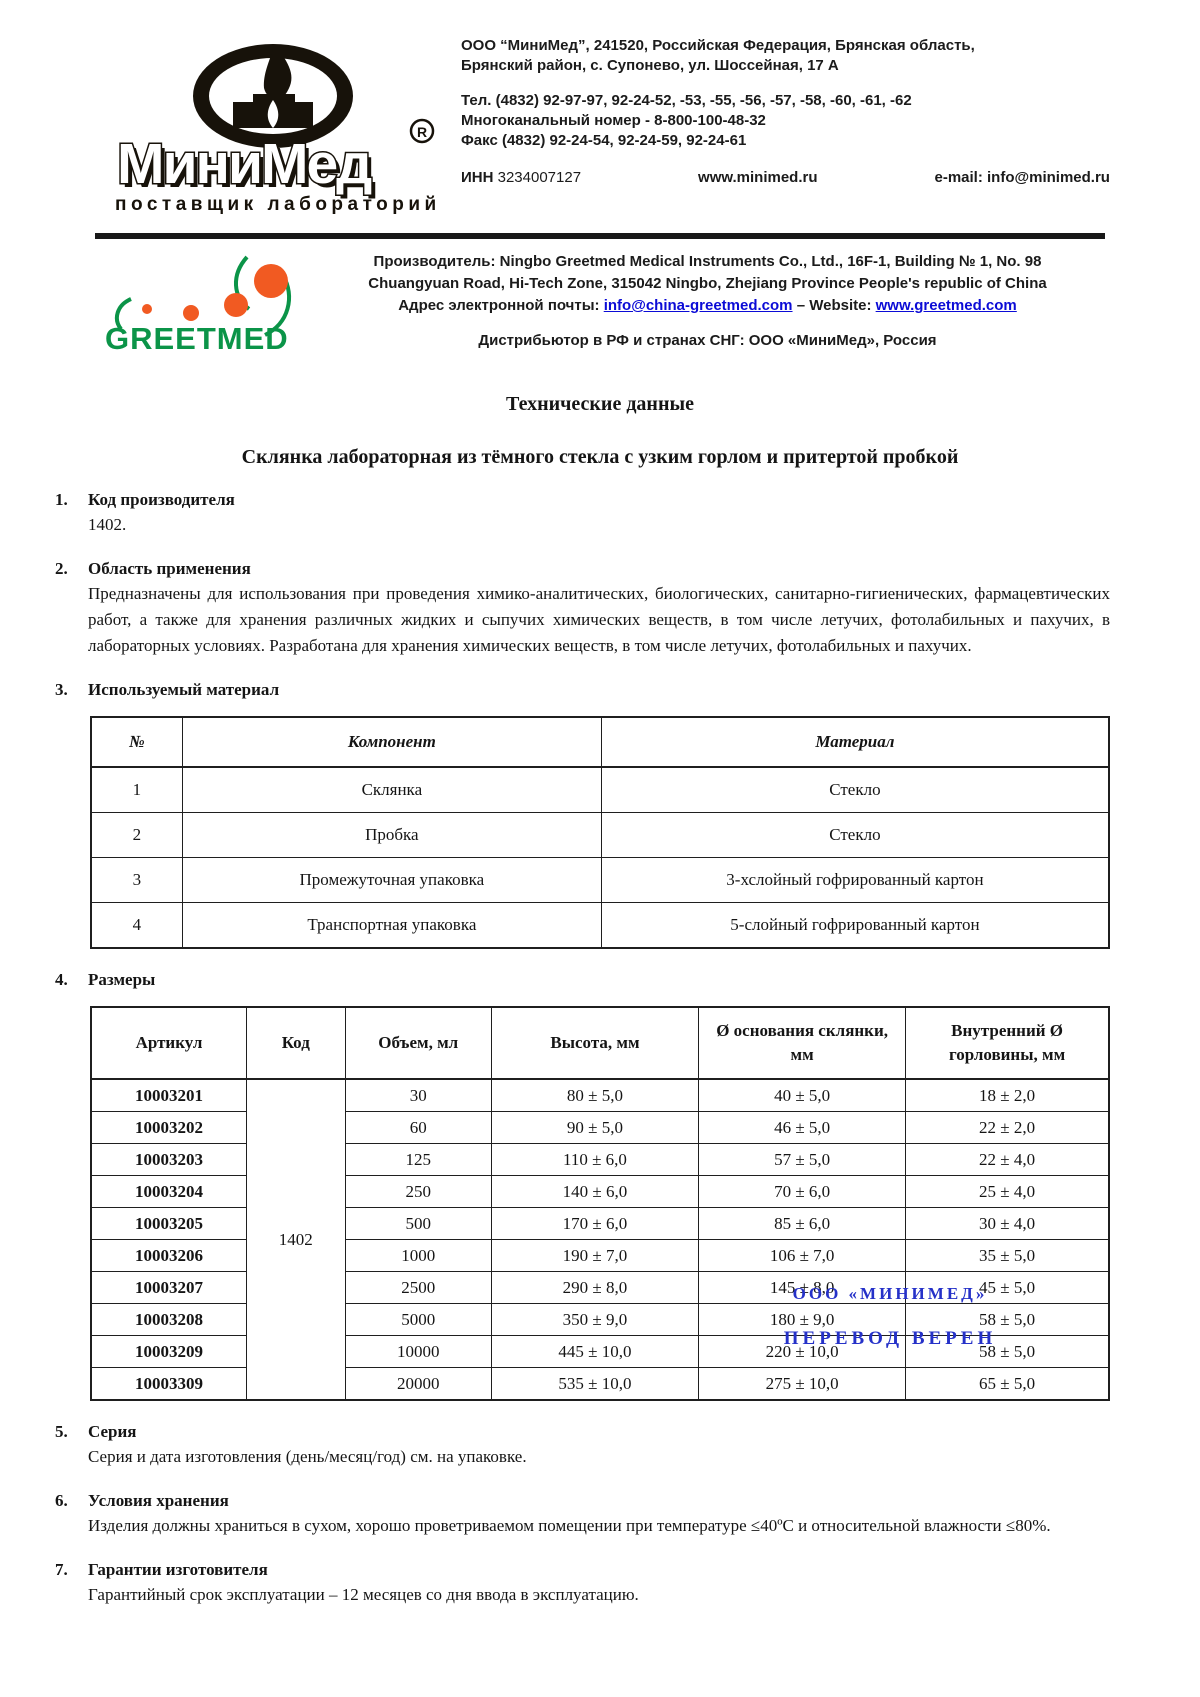  Describe the element at coordinates (477, 177) in the screenshot. I see `inn-label: ИНН` at that location.